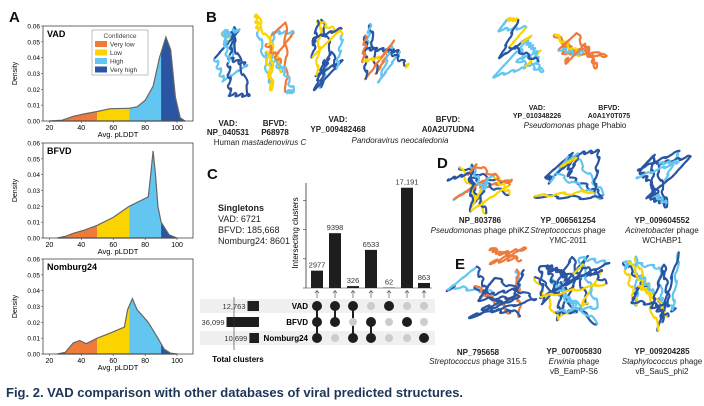 The image size is (704, 406). I want to click on y-tick-label: 0.02, so click(33, 323).